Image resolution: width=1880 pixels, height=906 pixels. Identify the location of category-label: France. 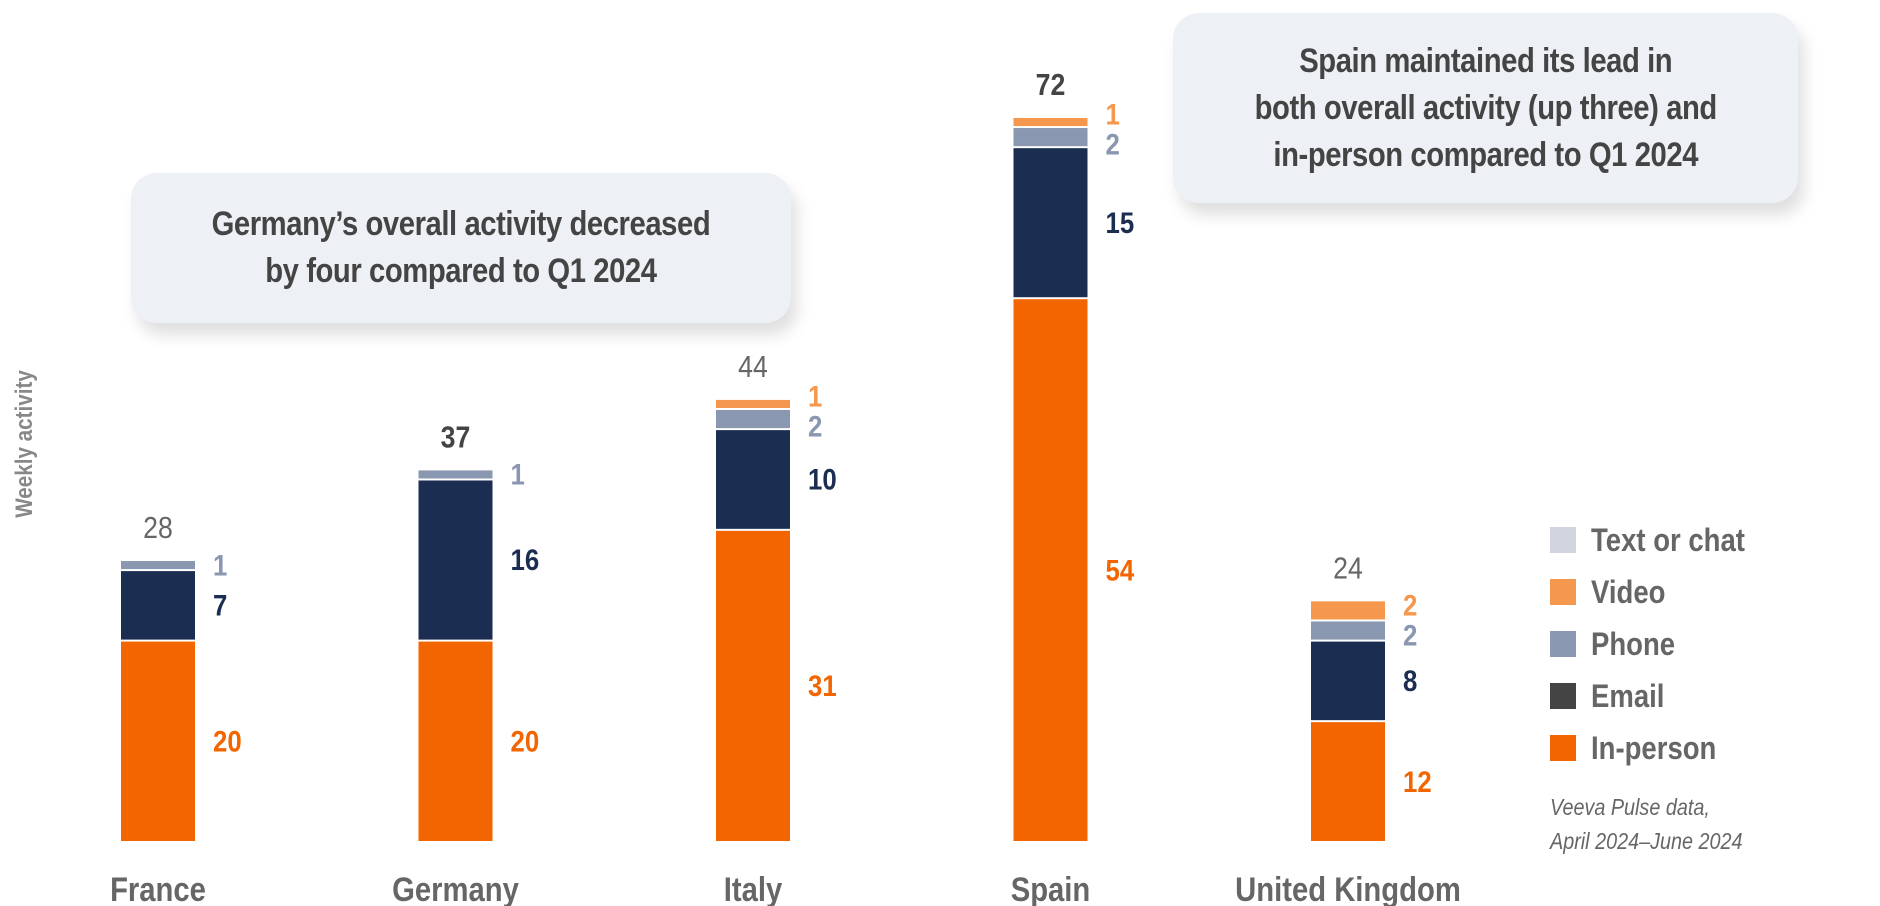
(158, 888).